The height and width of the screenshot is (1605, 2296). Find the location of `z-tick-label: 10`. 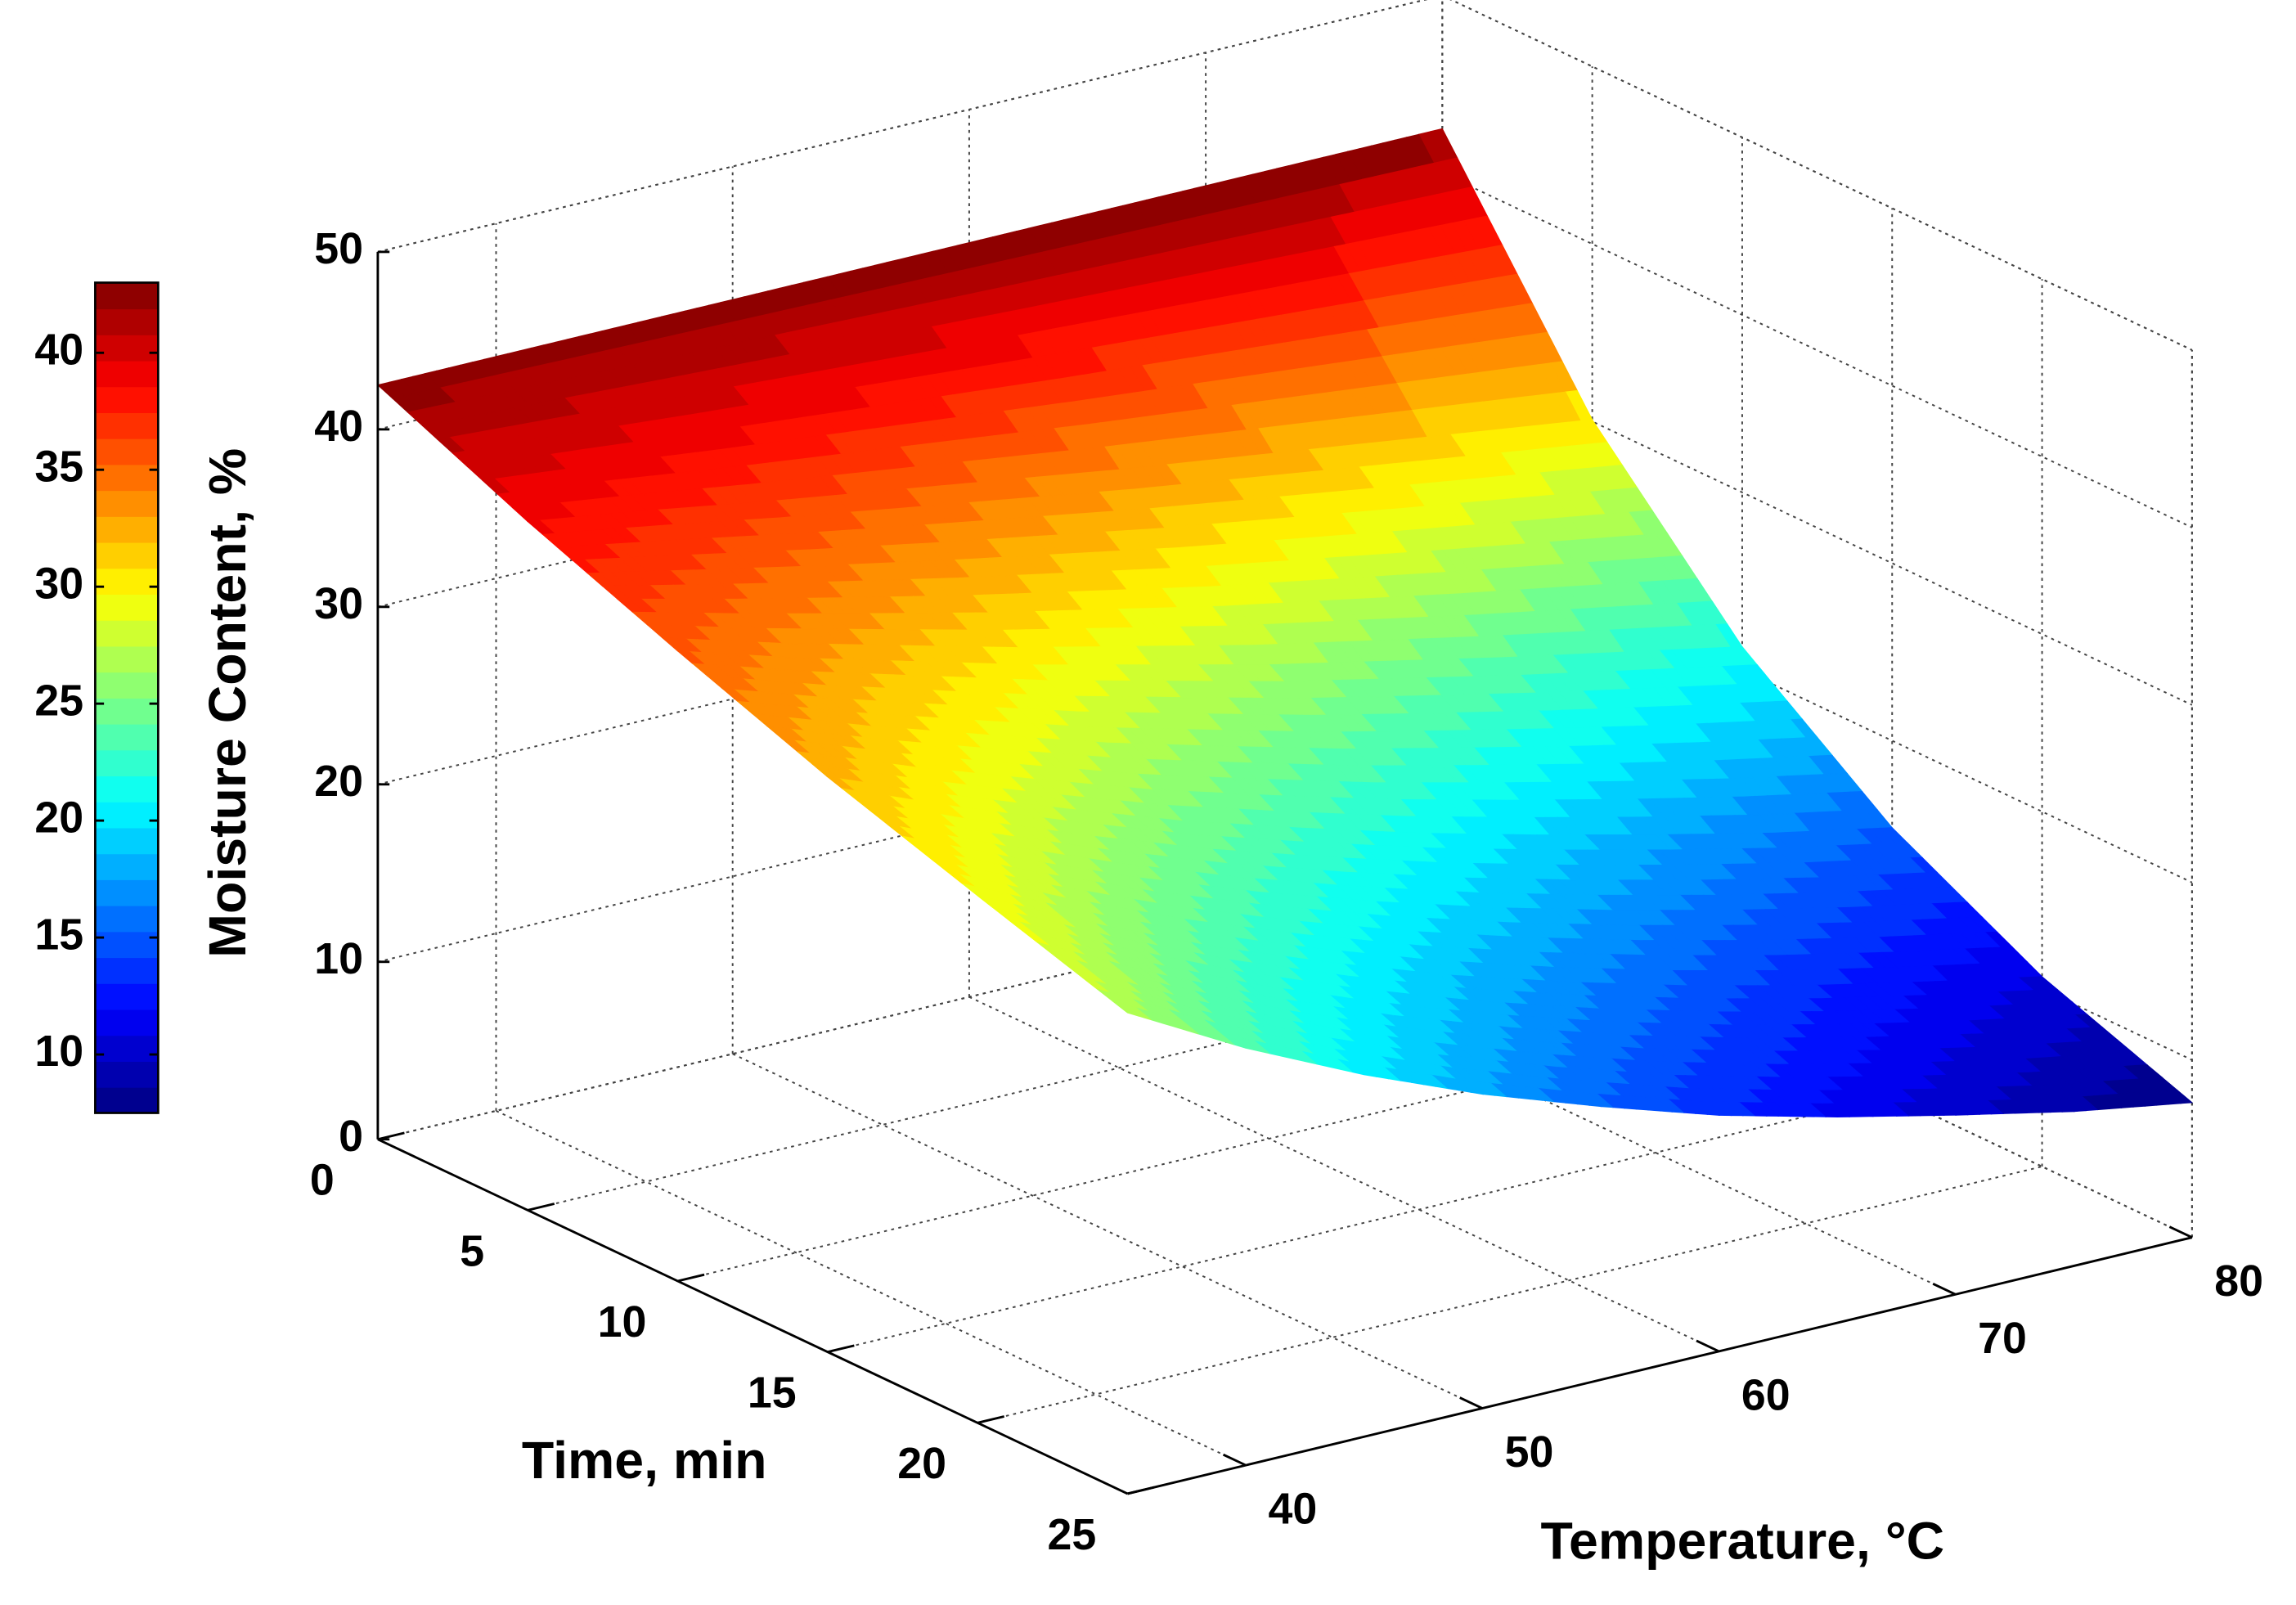

z-tick-label: 10 is located at coordinates (339, 959).